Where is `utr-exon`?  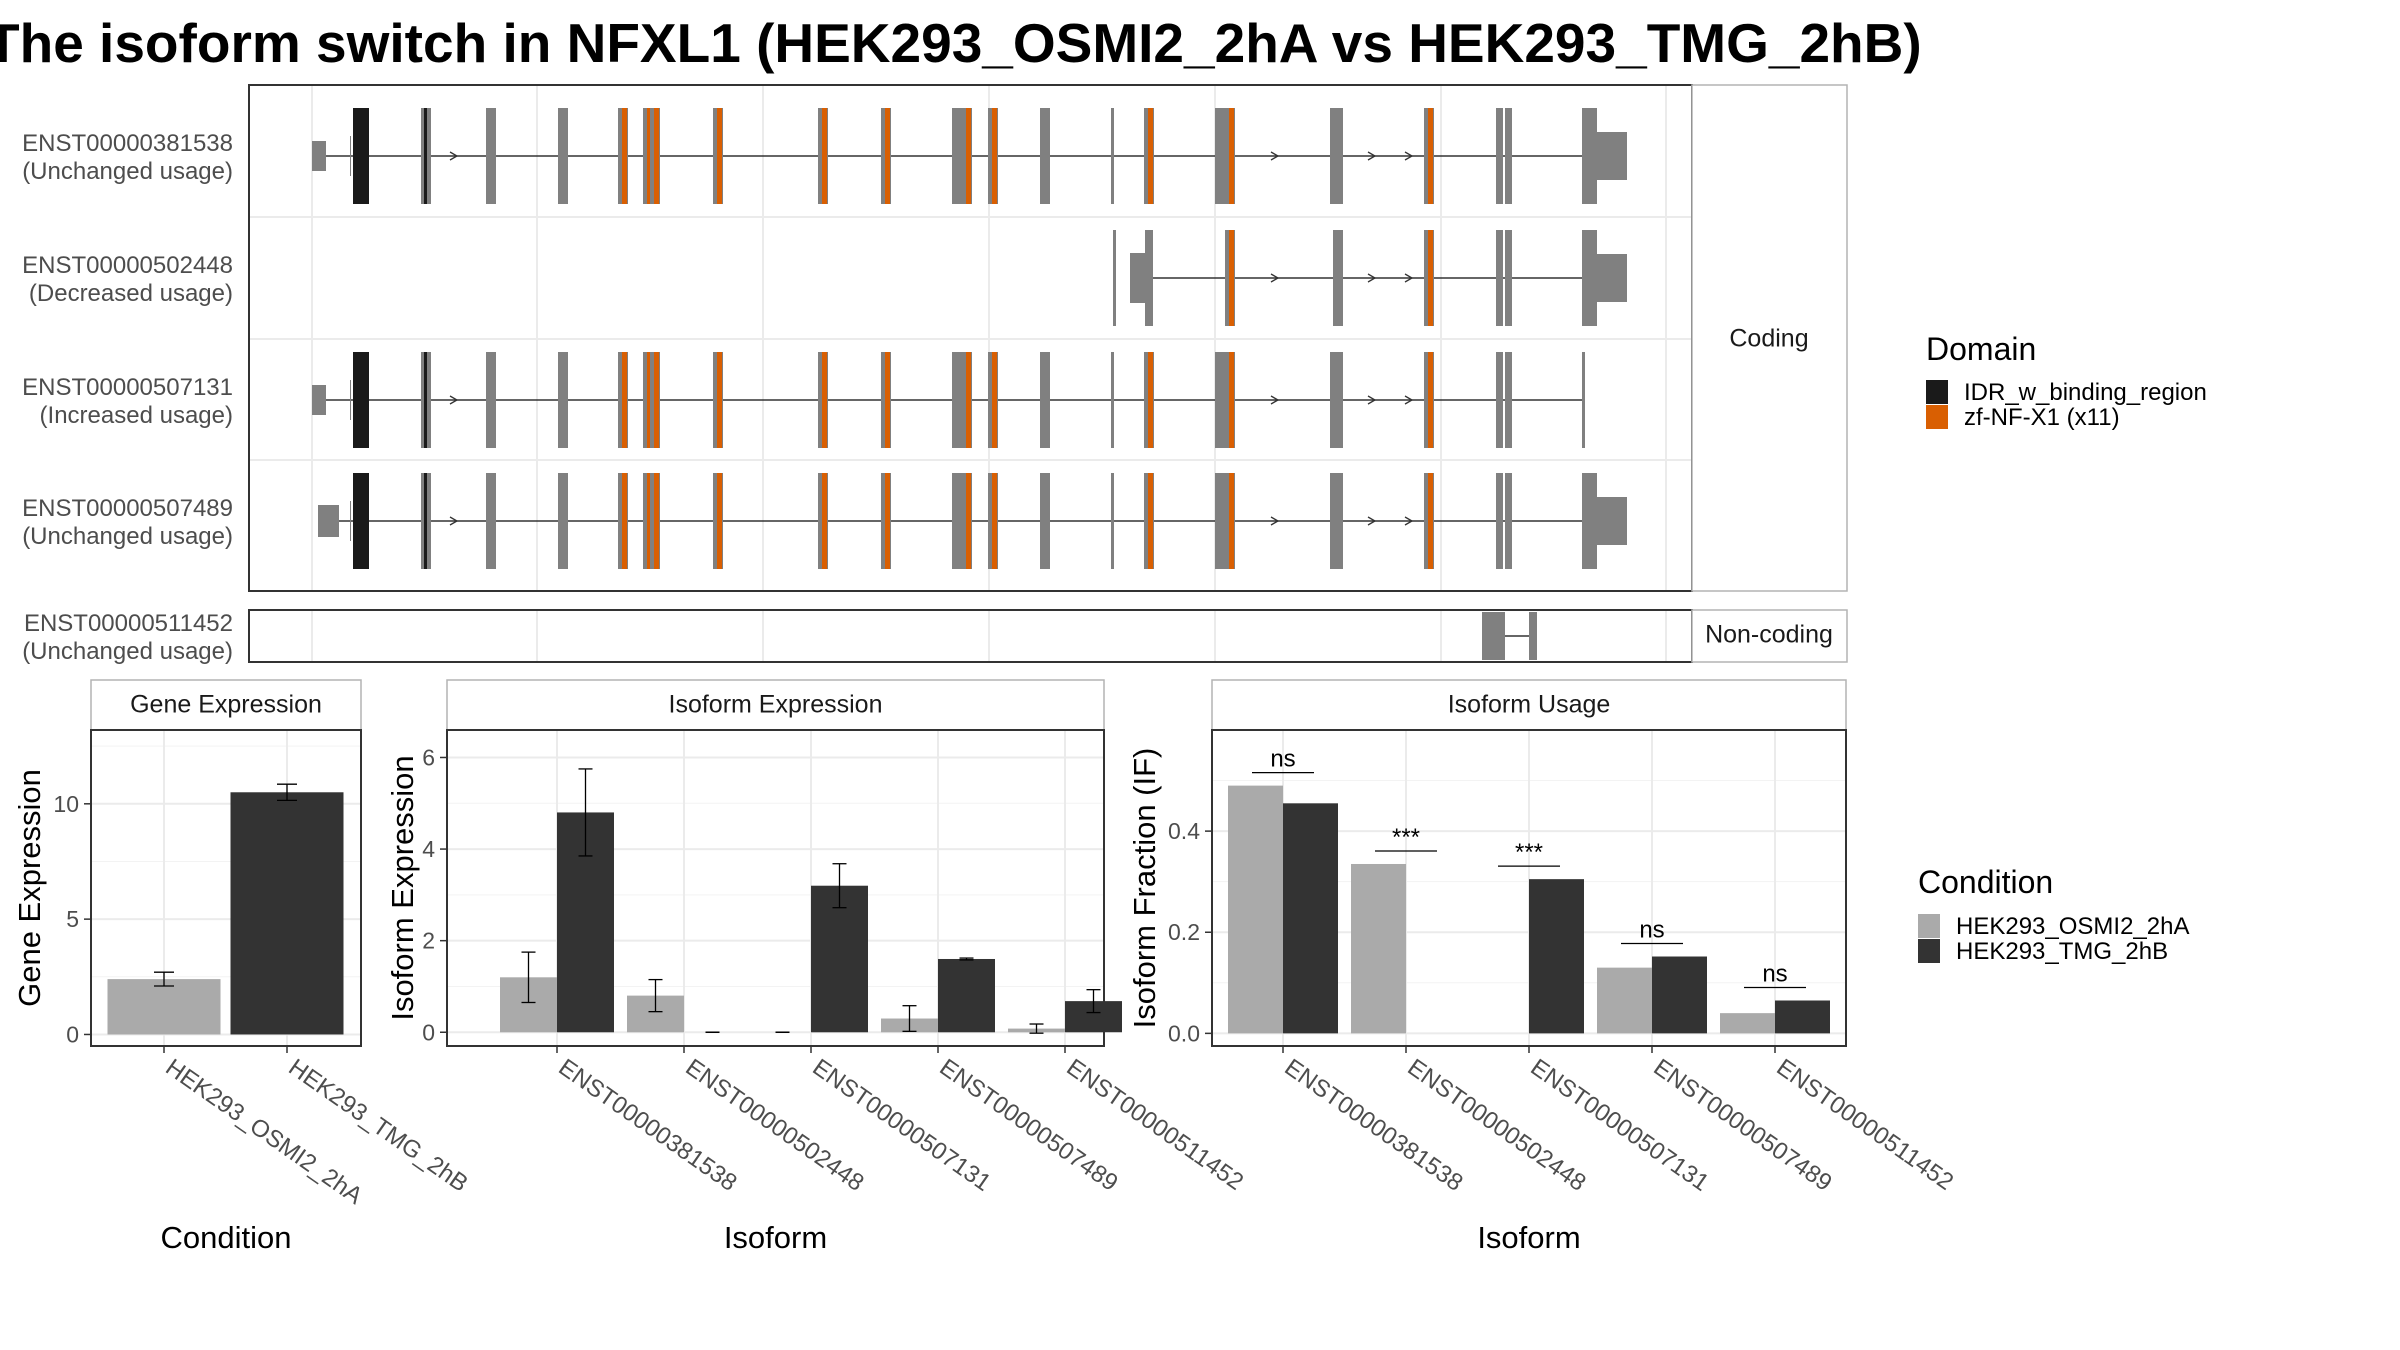 utr-exon is located at coordinates (1612, 278).